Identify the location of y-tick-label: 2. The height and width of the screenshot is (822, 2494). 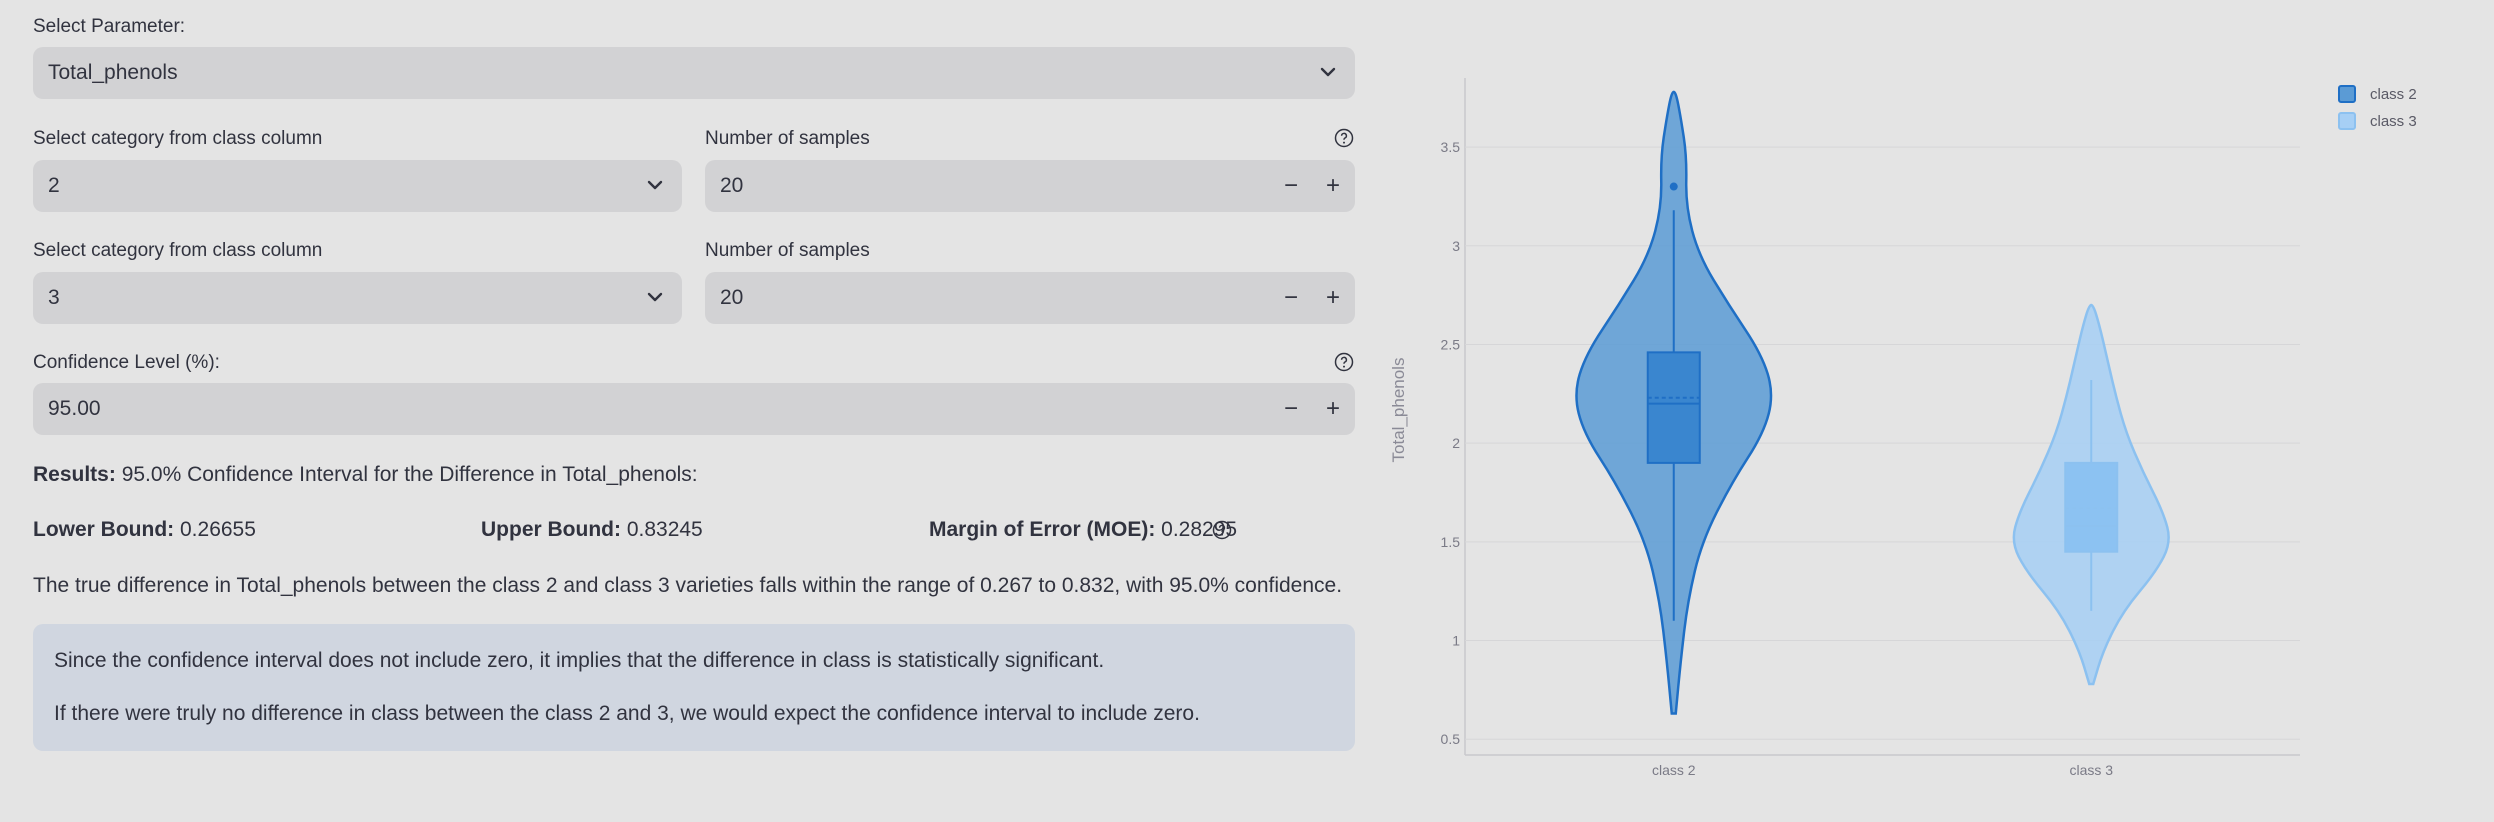
(1456, 443).